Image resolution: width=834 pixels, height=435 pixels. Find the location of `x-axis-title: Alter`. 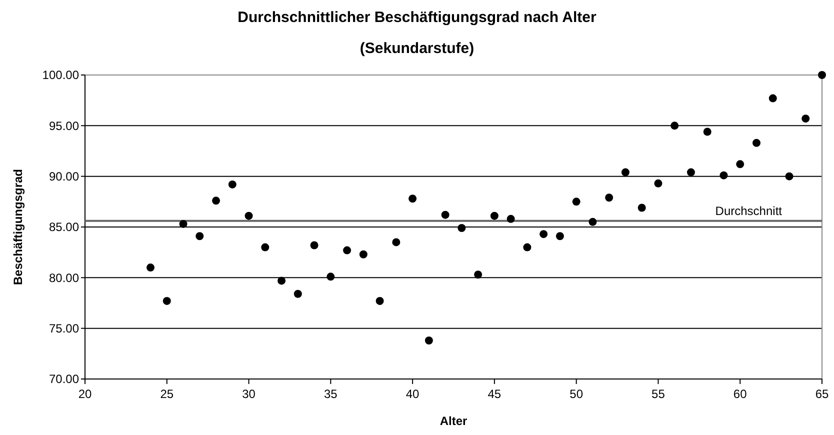

x-axis-title: Alter is located at coordinates (454, 421).